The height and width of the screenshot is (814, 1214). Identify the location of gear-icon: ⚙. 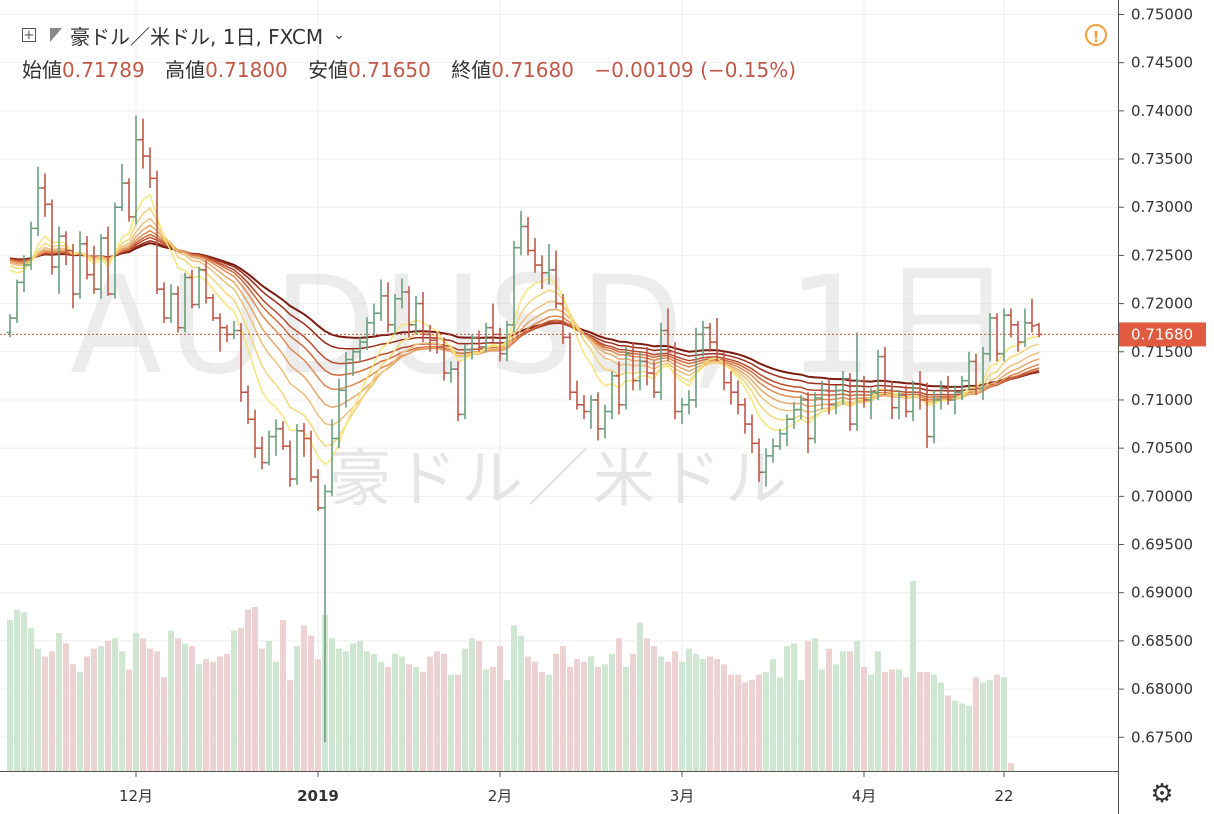
(1162, 794).